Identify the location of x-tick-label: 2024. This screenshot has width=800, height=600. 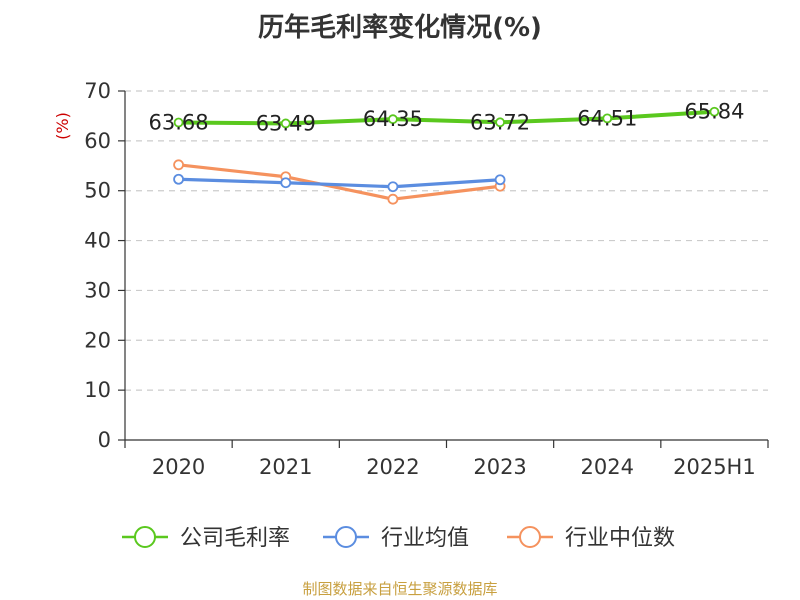
(607, 467).